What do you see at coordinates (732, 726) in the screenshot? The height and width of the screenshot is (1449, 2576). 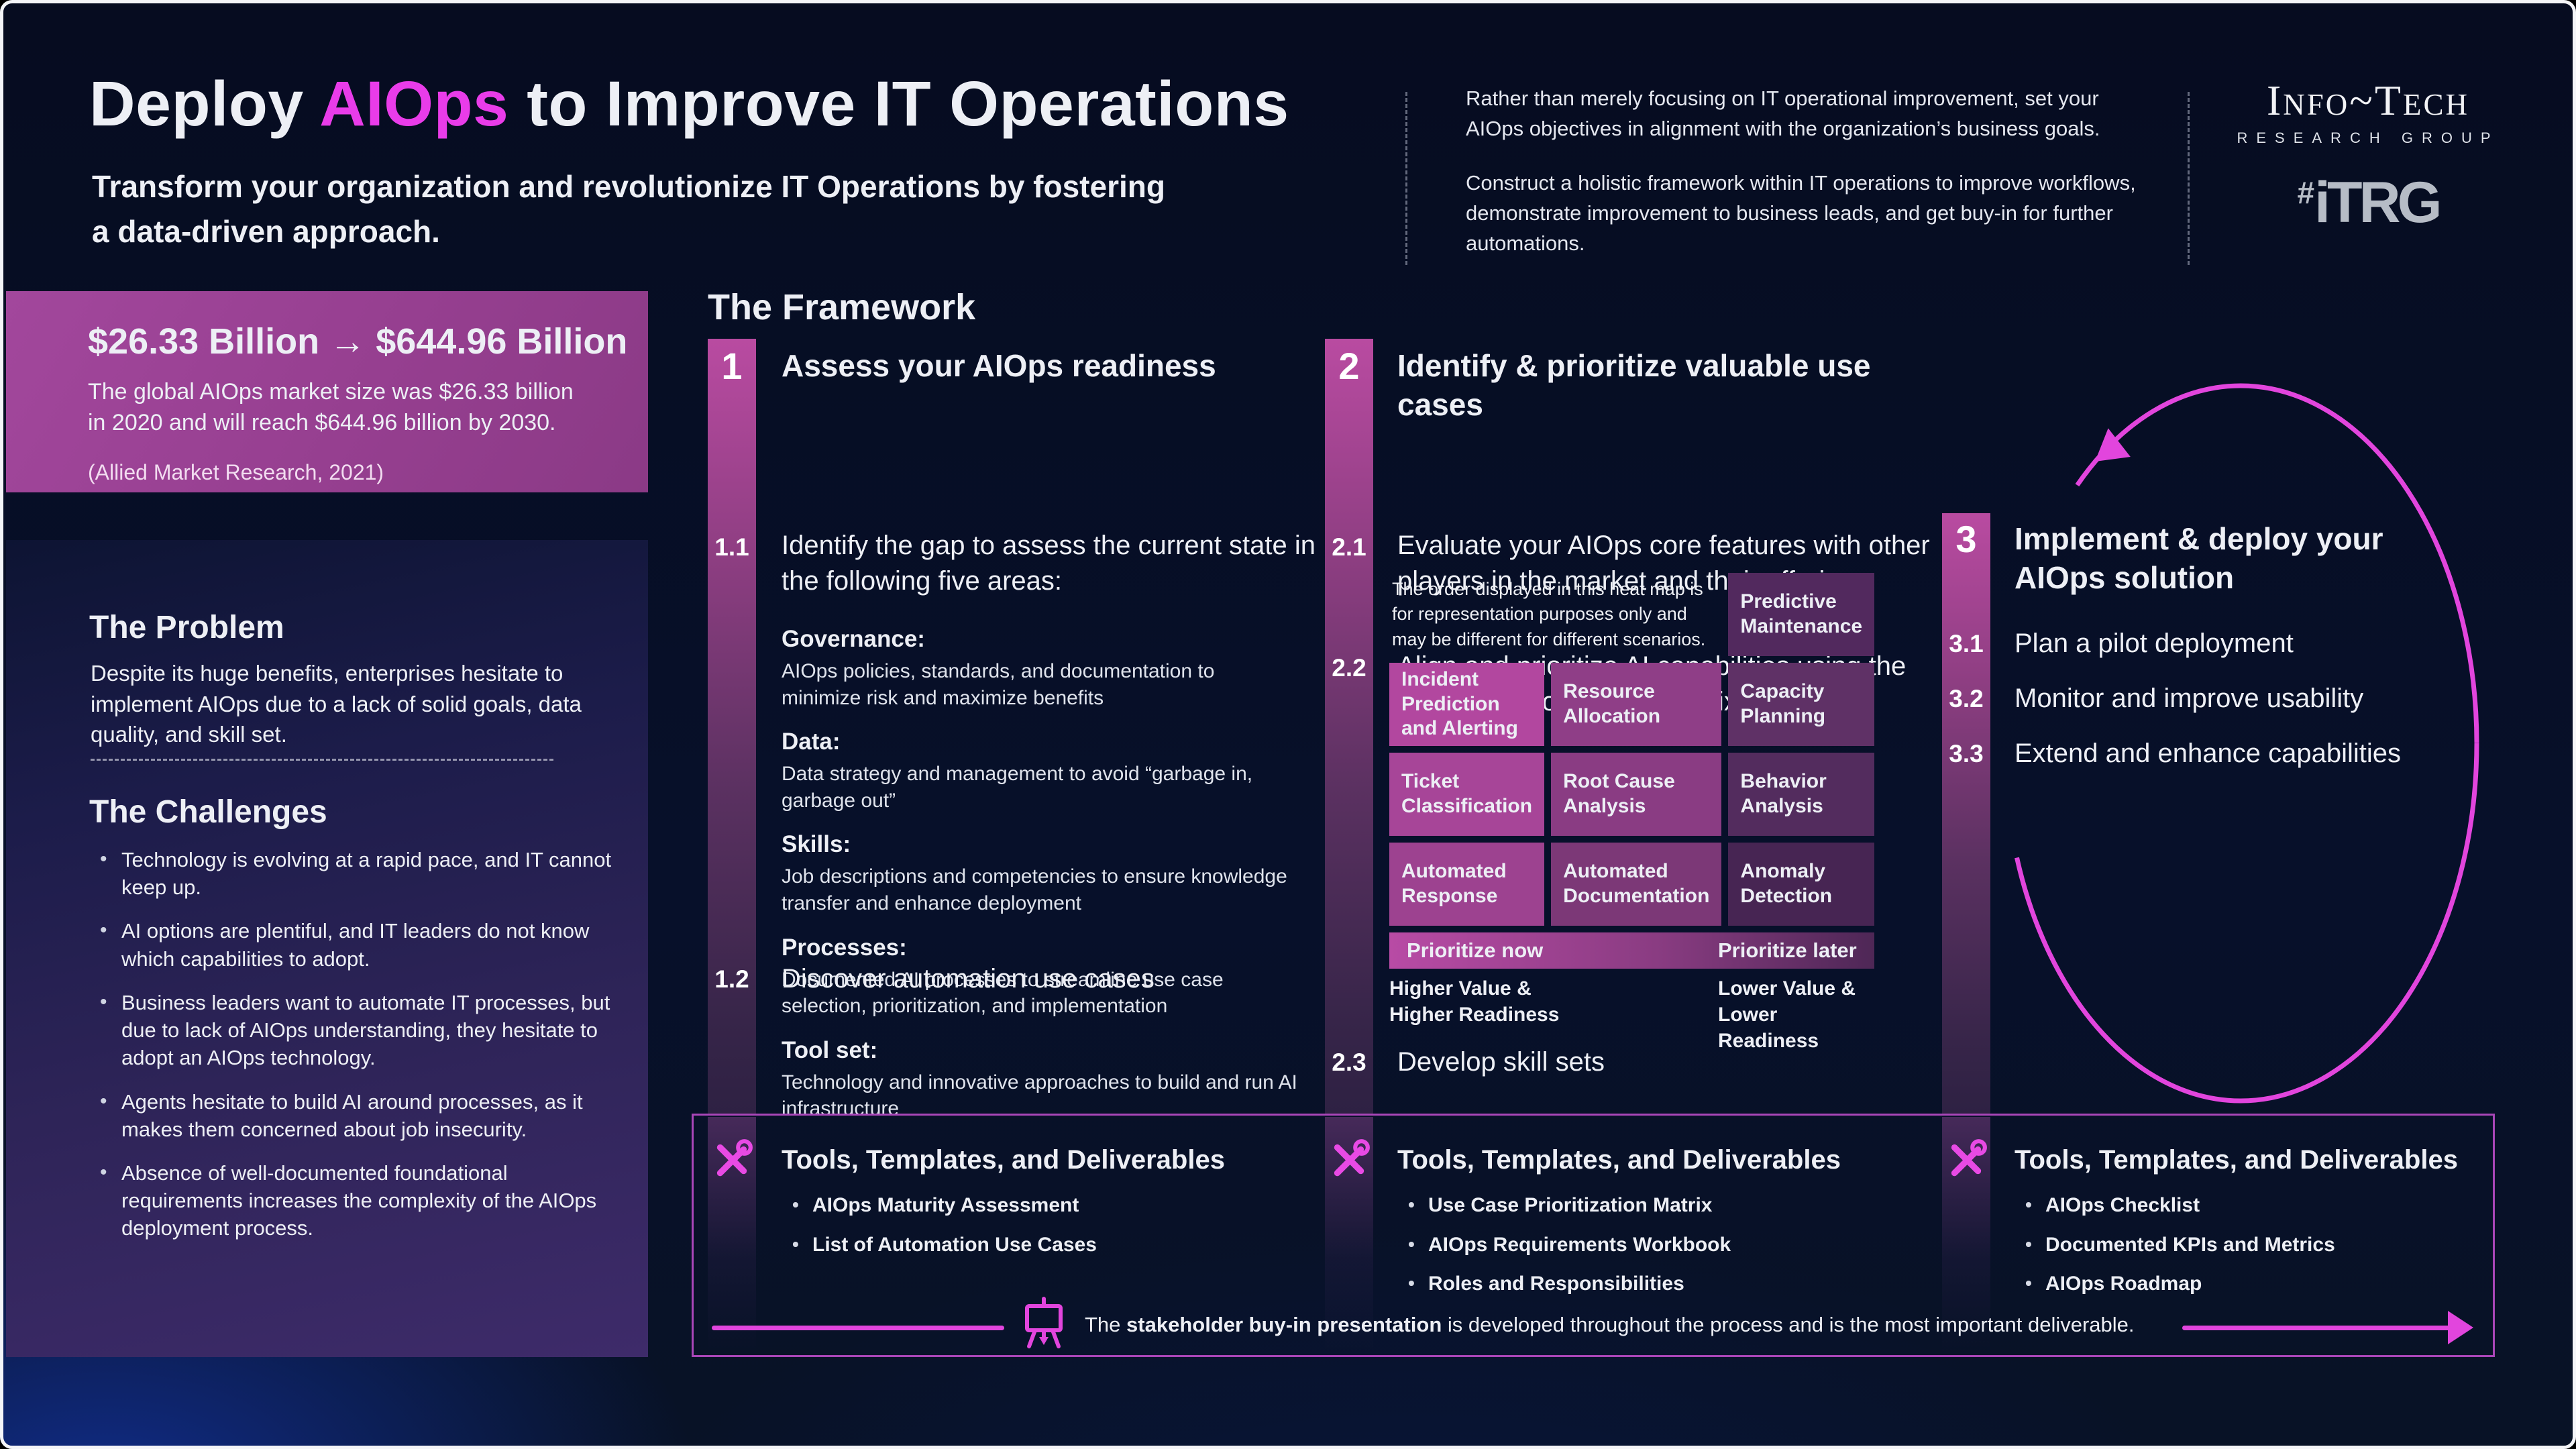 I see `step1-band` at bounding box center [732, 726].